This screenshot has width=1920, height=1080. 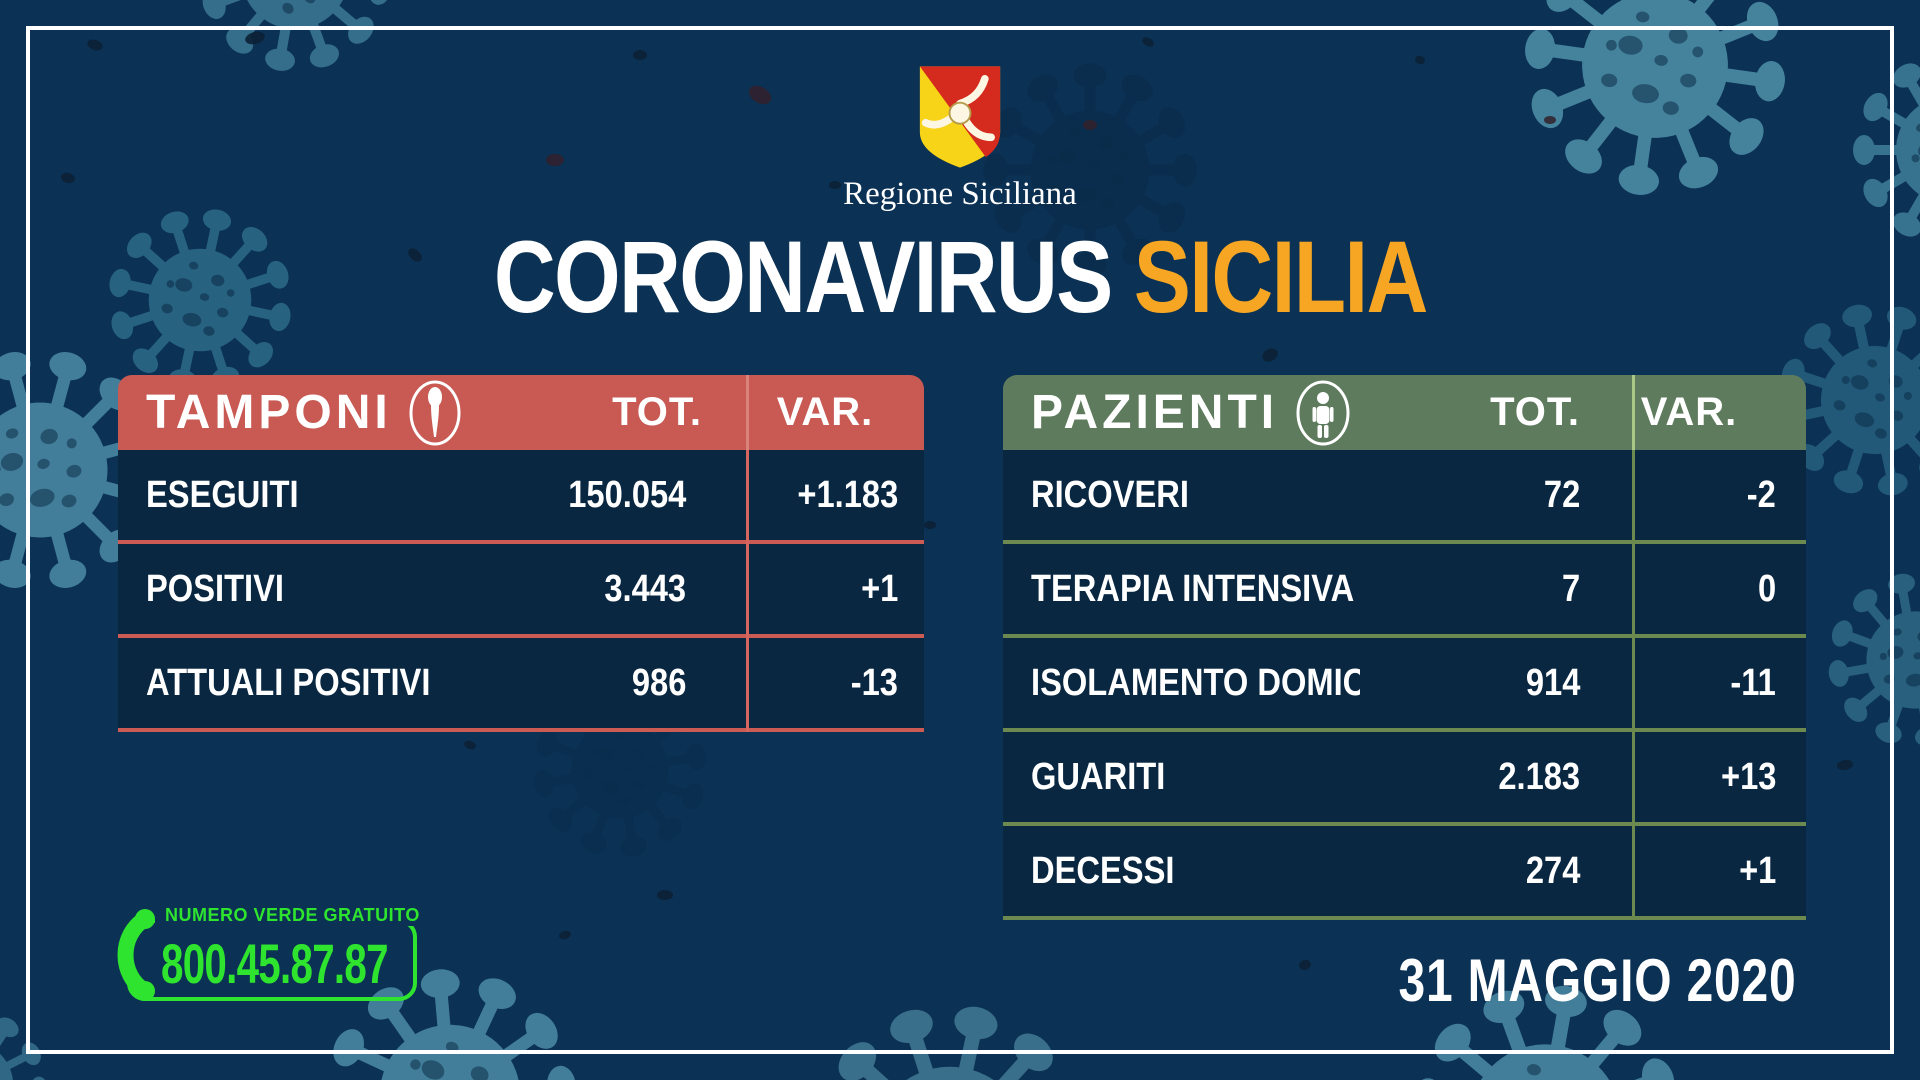 I want to click on row-label: POSITIVI, so click(x=215, y=588).